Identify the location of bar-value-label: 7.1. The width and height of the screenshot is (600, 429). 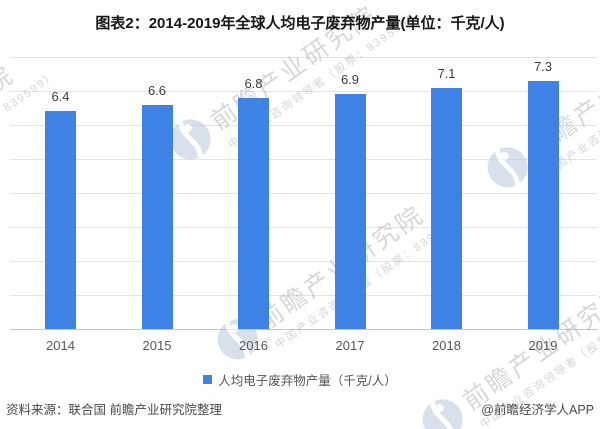
(446, 73).